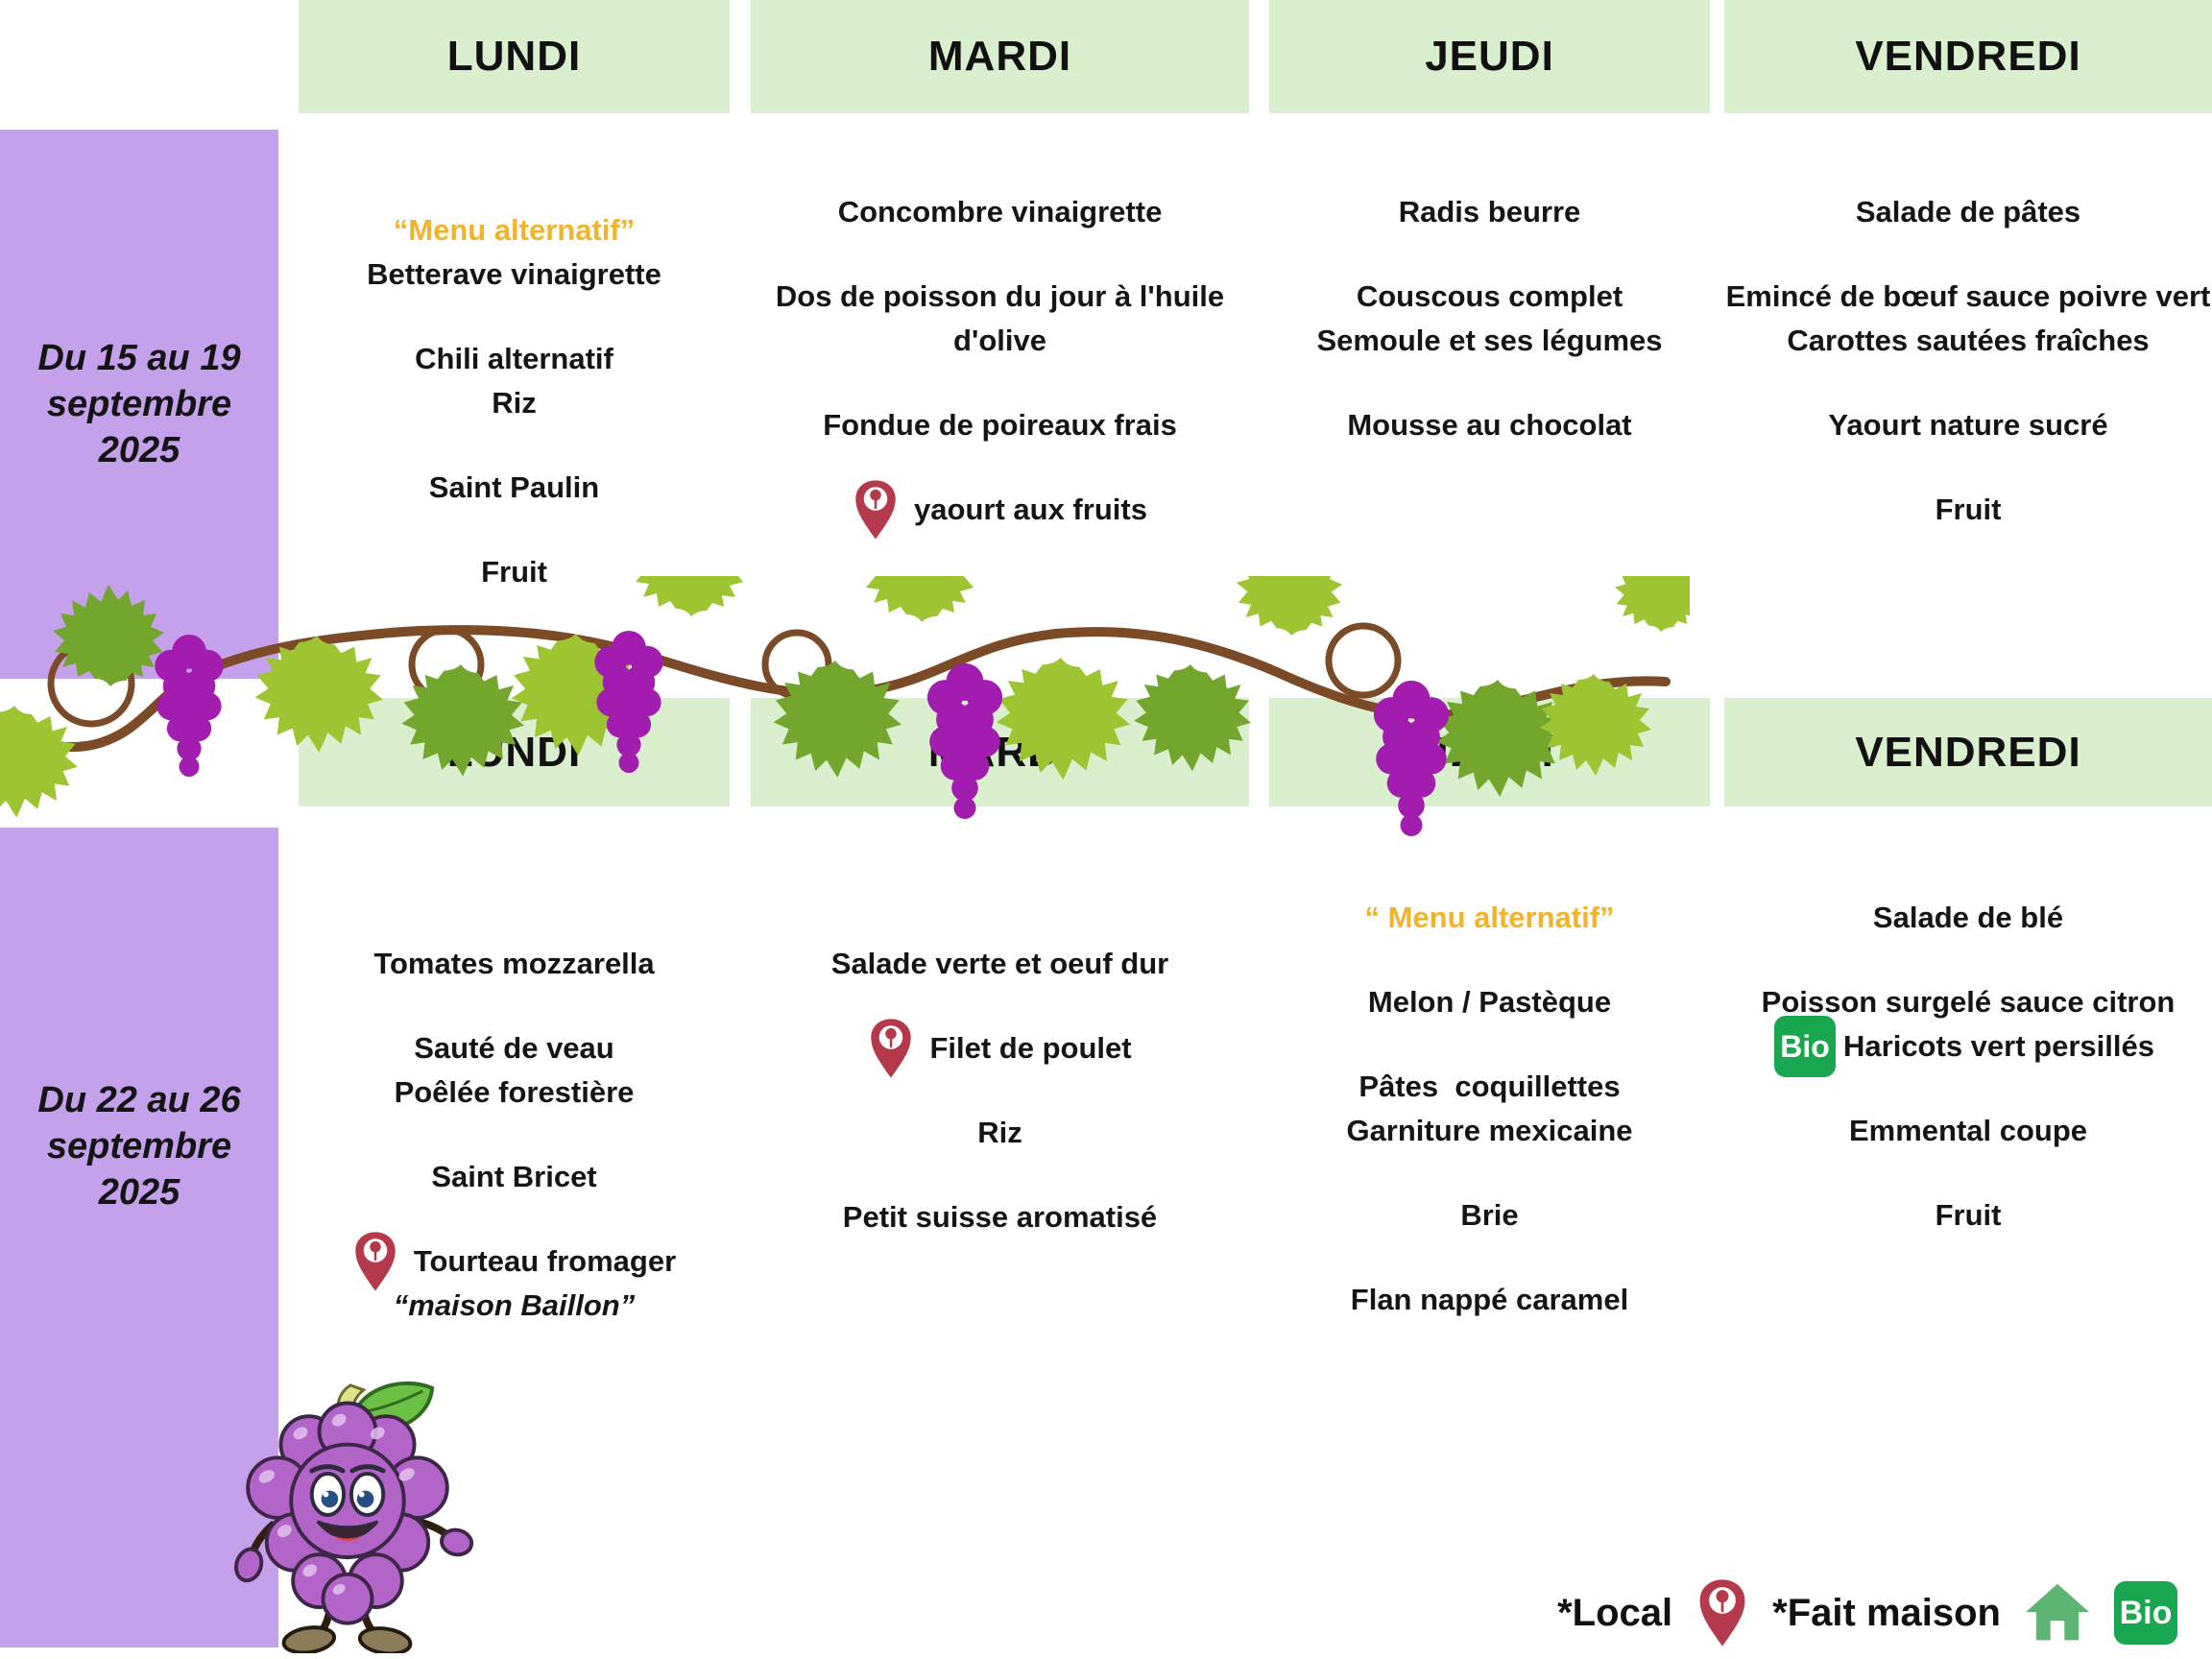  I want to click on legend: *Local *Fait maison Bio, so click(1867, 1612).